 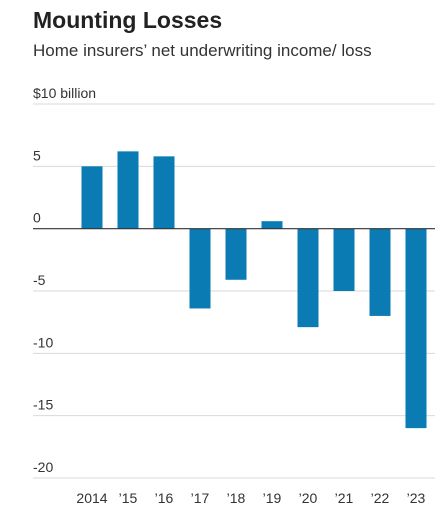 What do you see at coordinates (236, 498) in the screenshot?
I see `x-tick-label: ’18` at bounding box center [236, 498].